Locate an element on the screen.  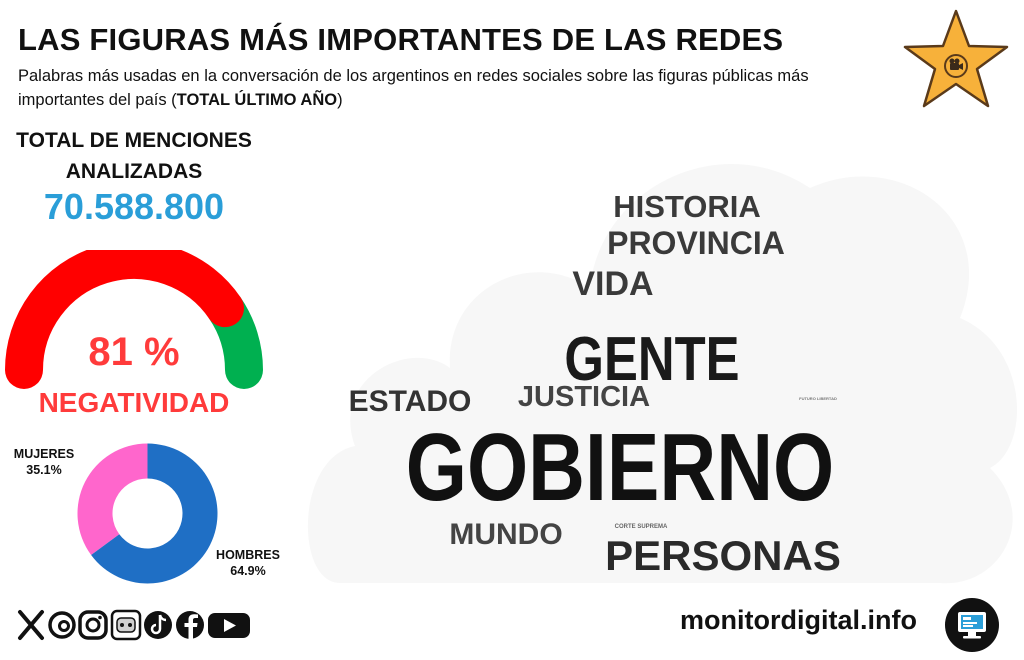
subtitle-end: ) is located at coordinates (340, 100).